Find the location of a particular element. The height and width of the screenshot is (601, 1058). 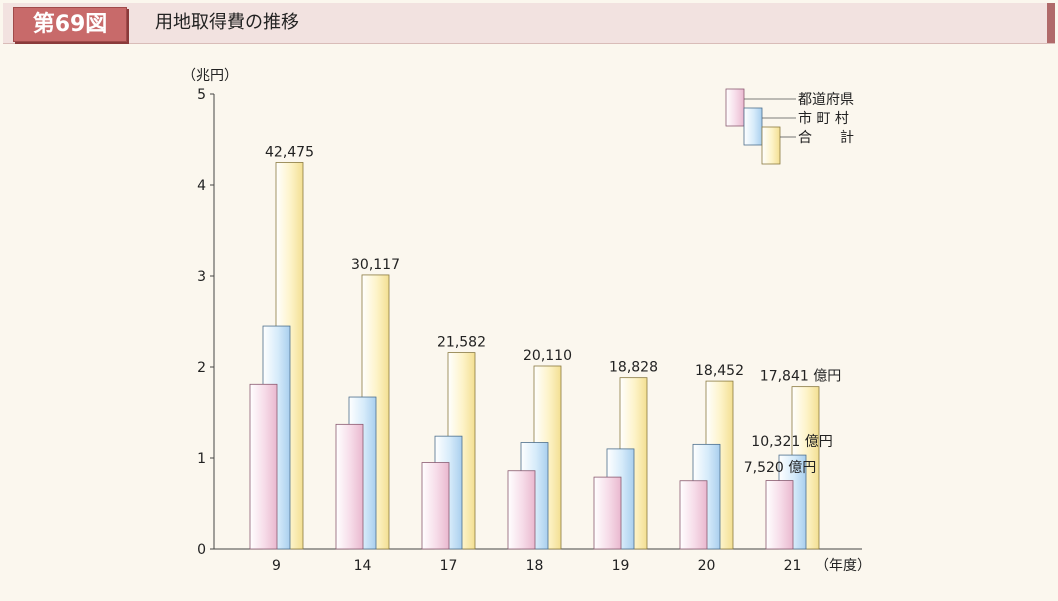

x-tick-label: 21 is located at coordinates (793, 566).